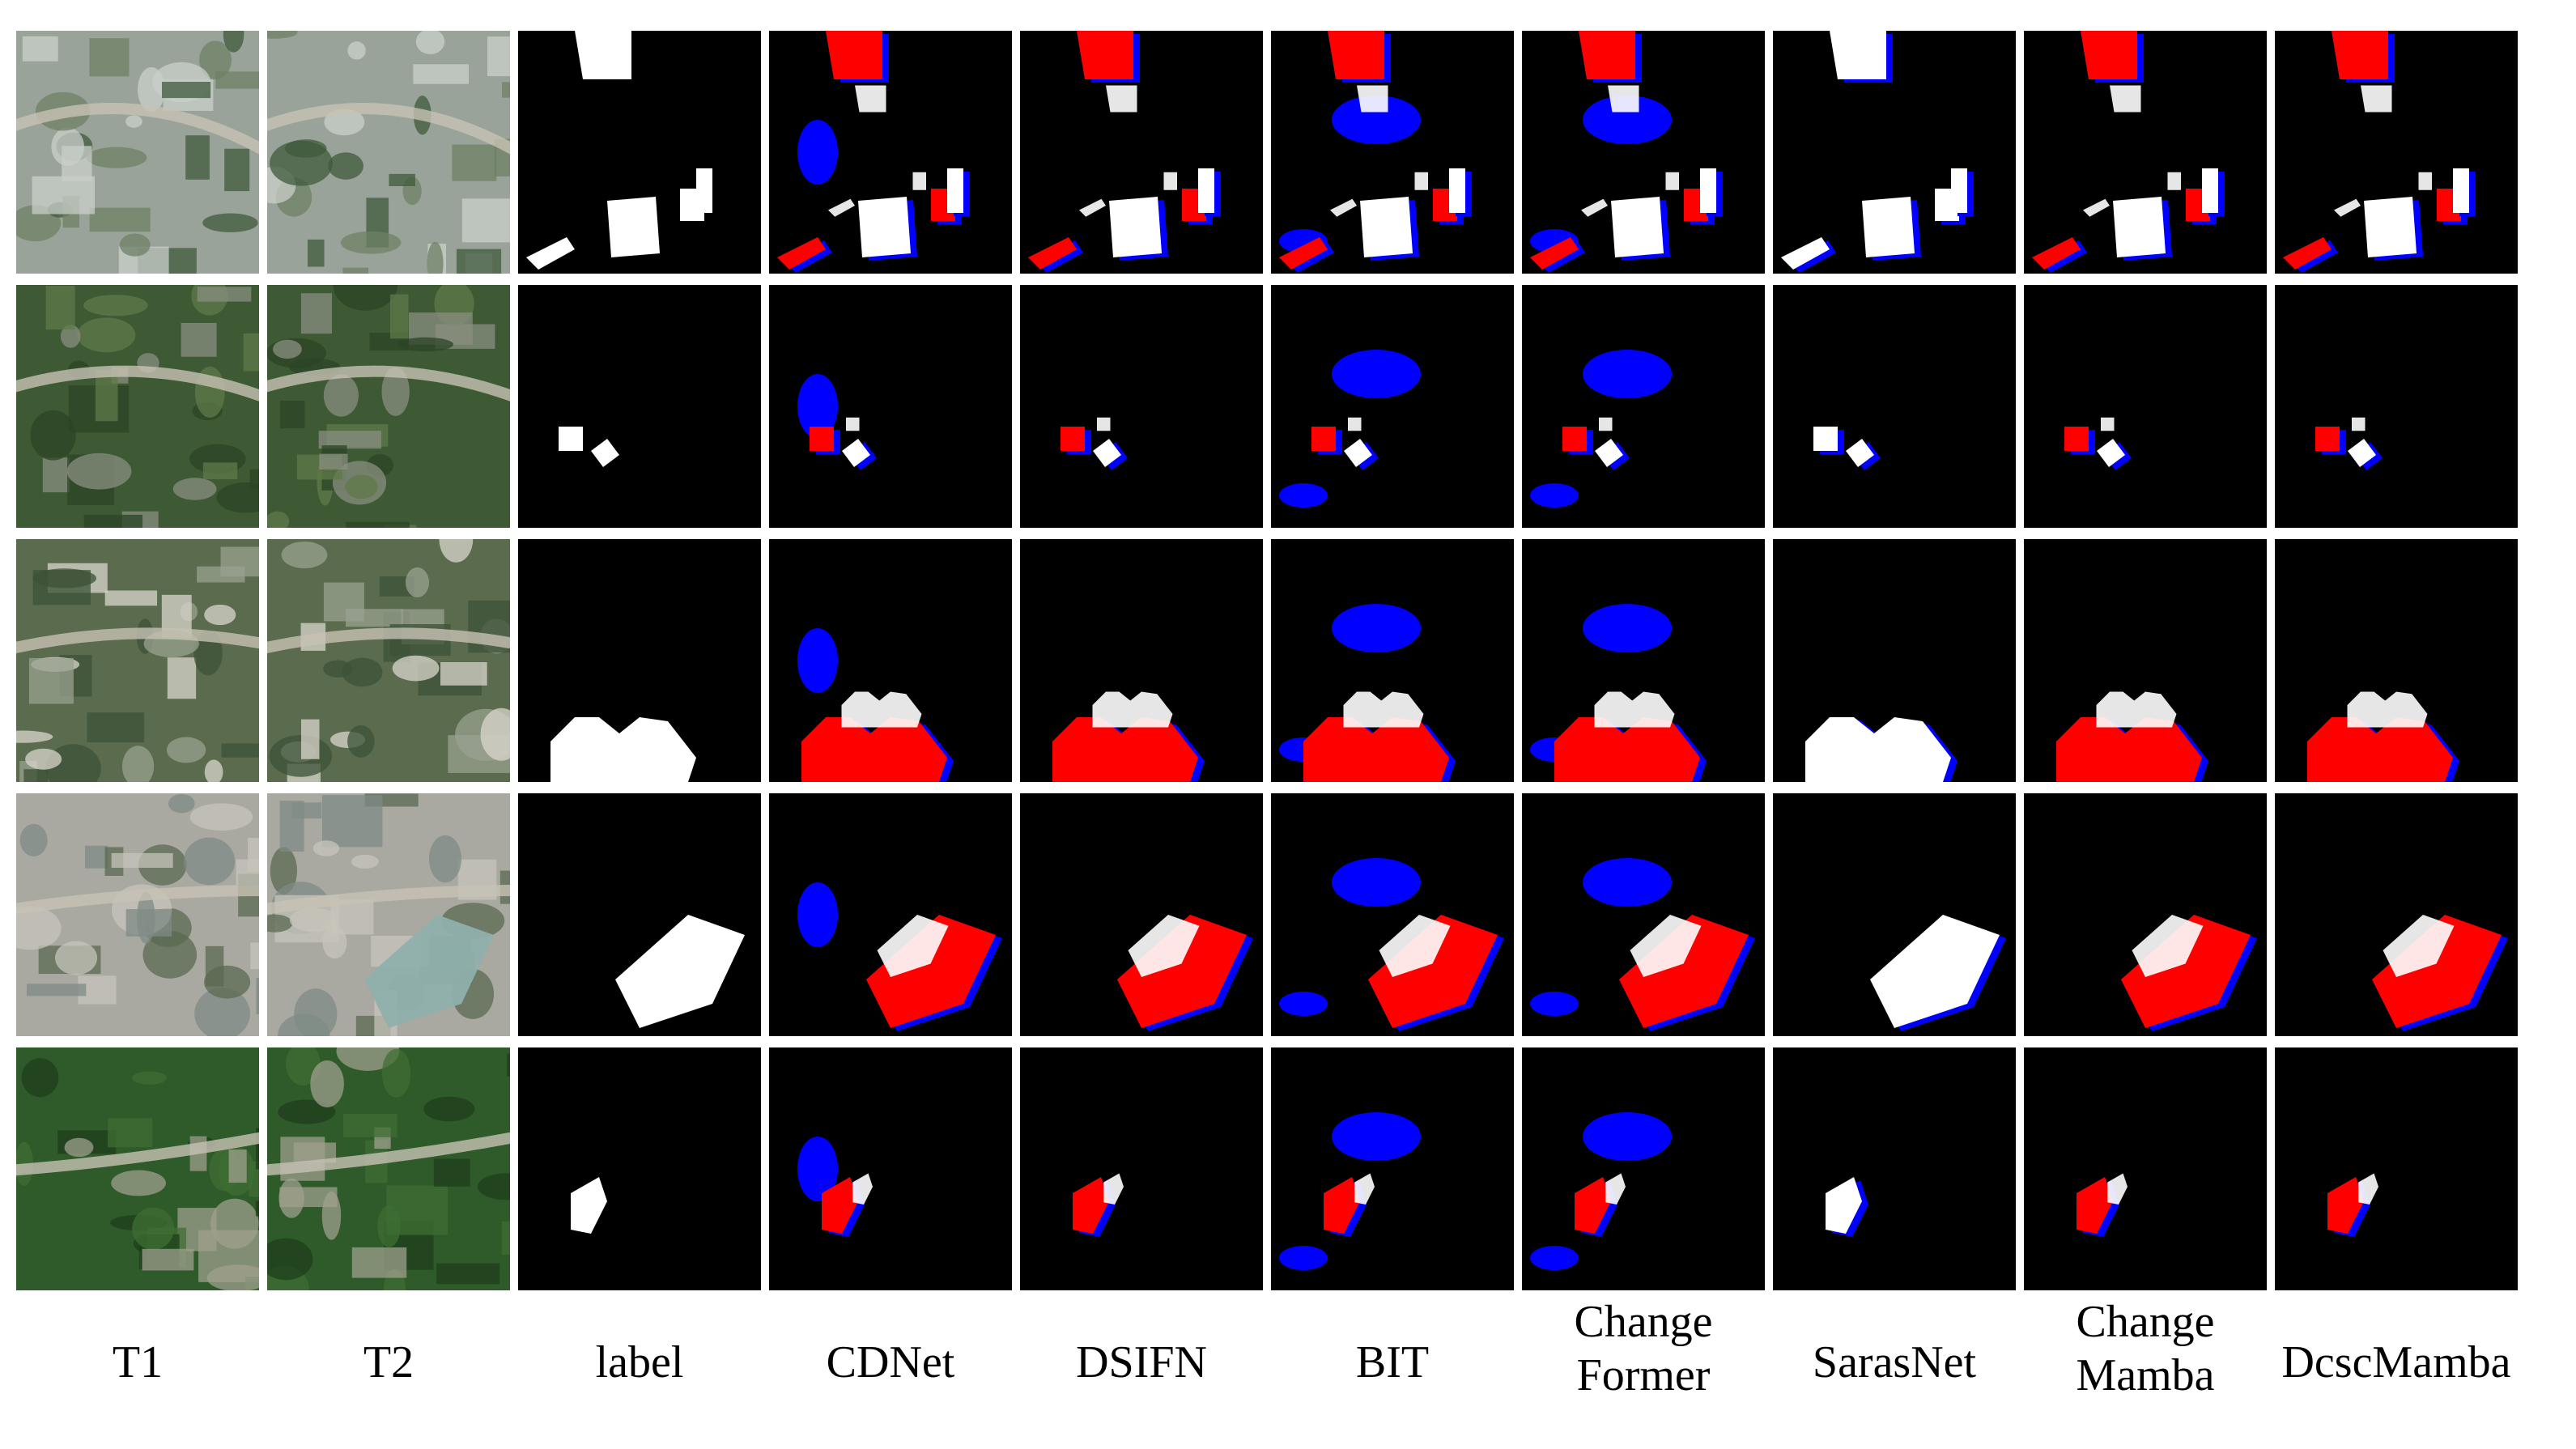 This screenshot has height=1449, width=2576. Describe the element at coordinates (1643, 1322) in the screenshot. I see `column-label-changeformer-line-1: Change` at that location.